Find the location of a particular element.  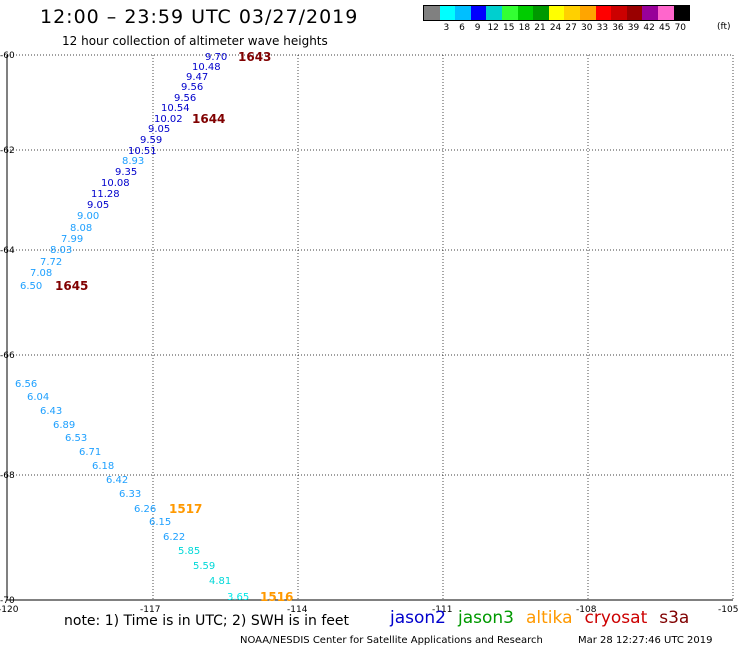

latitude-label: -66 is located at coordinates (7, 356).